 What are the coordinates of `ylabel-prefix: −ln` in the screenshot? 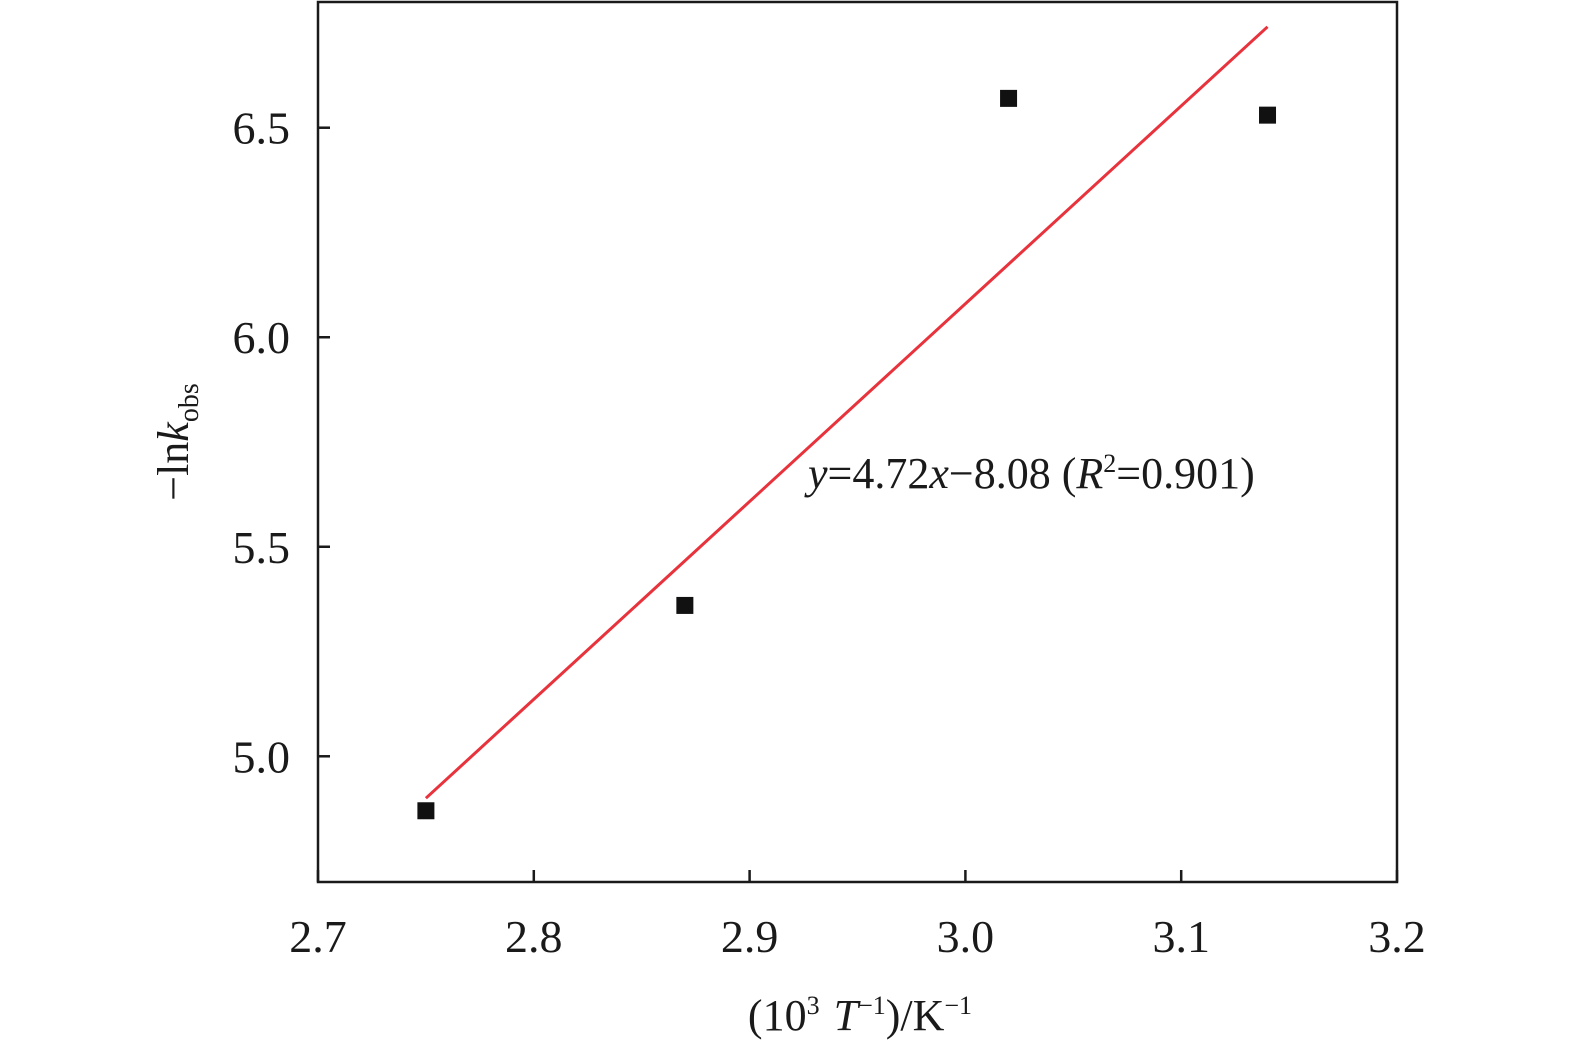 It's located at (173, 471).